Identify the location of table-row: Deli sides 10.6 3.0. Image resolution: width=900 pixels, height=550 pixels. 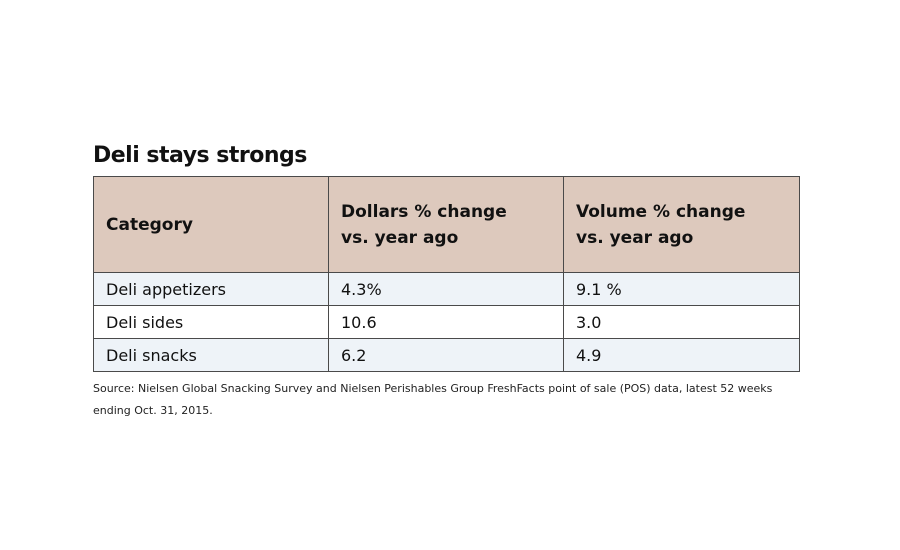
(446, 322).